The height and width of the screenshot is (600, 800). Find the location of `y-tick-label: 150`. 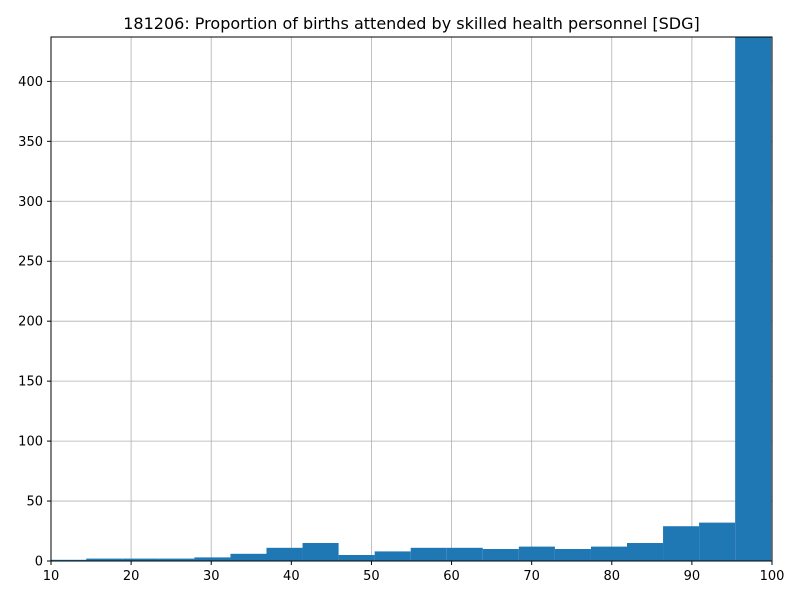

y-tick-label: 150 is located at coordinates (30, 382).